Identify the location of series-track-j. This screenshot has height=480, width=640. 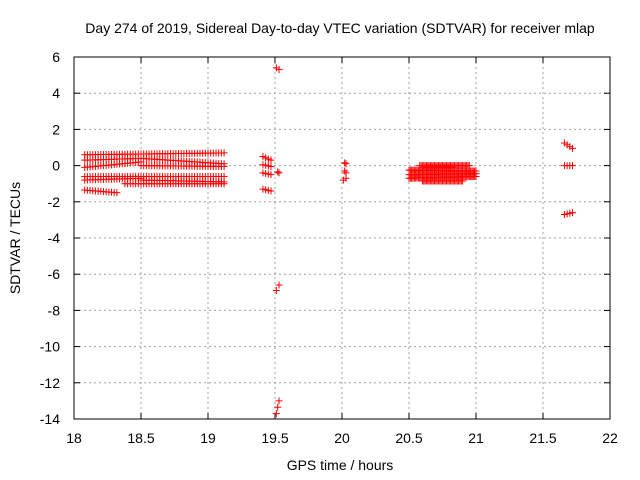
(101, 191).